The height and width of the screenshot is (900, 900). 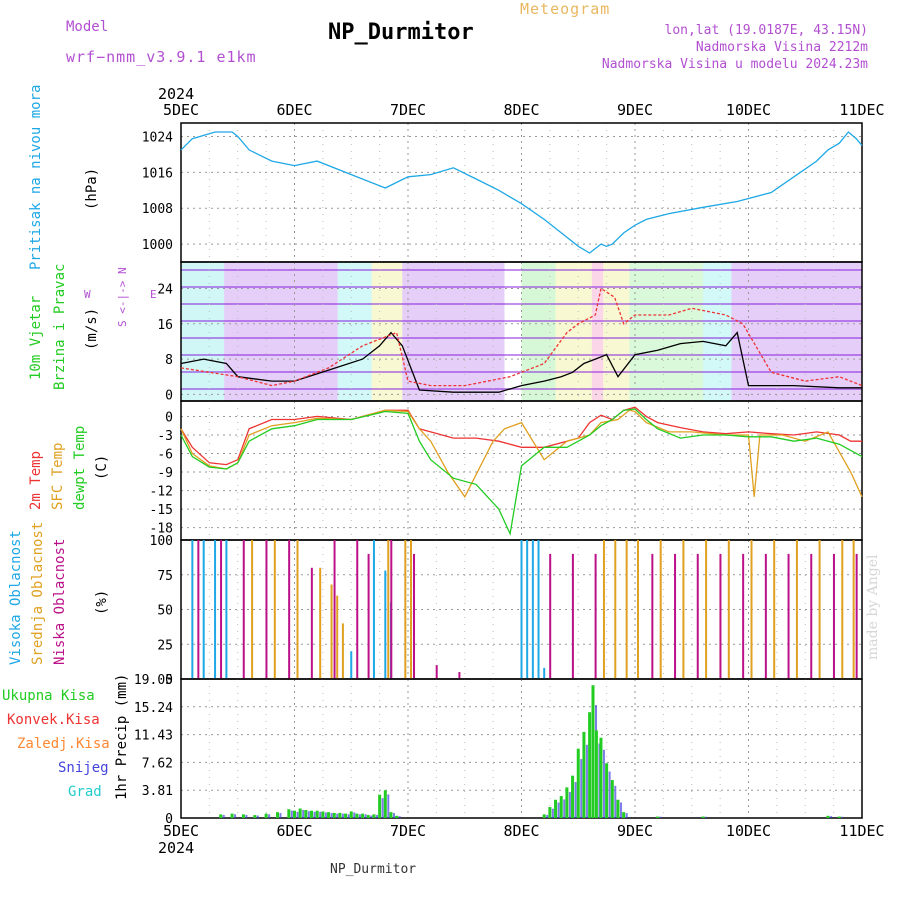 What do you see at coordinates (294, 110) in the screenshot?
I see `x-tick-label-top: 6DEC` at bounding box center [294, 110].